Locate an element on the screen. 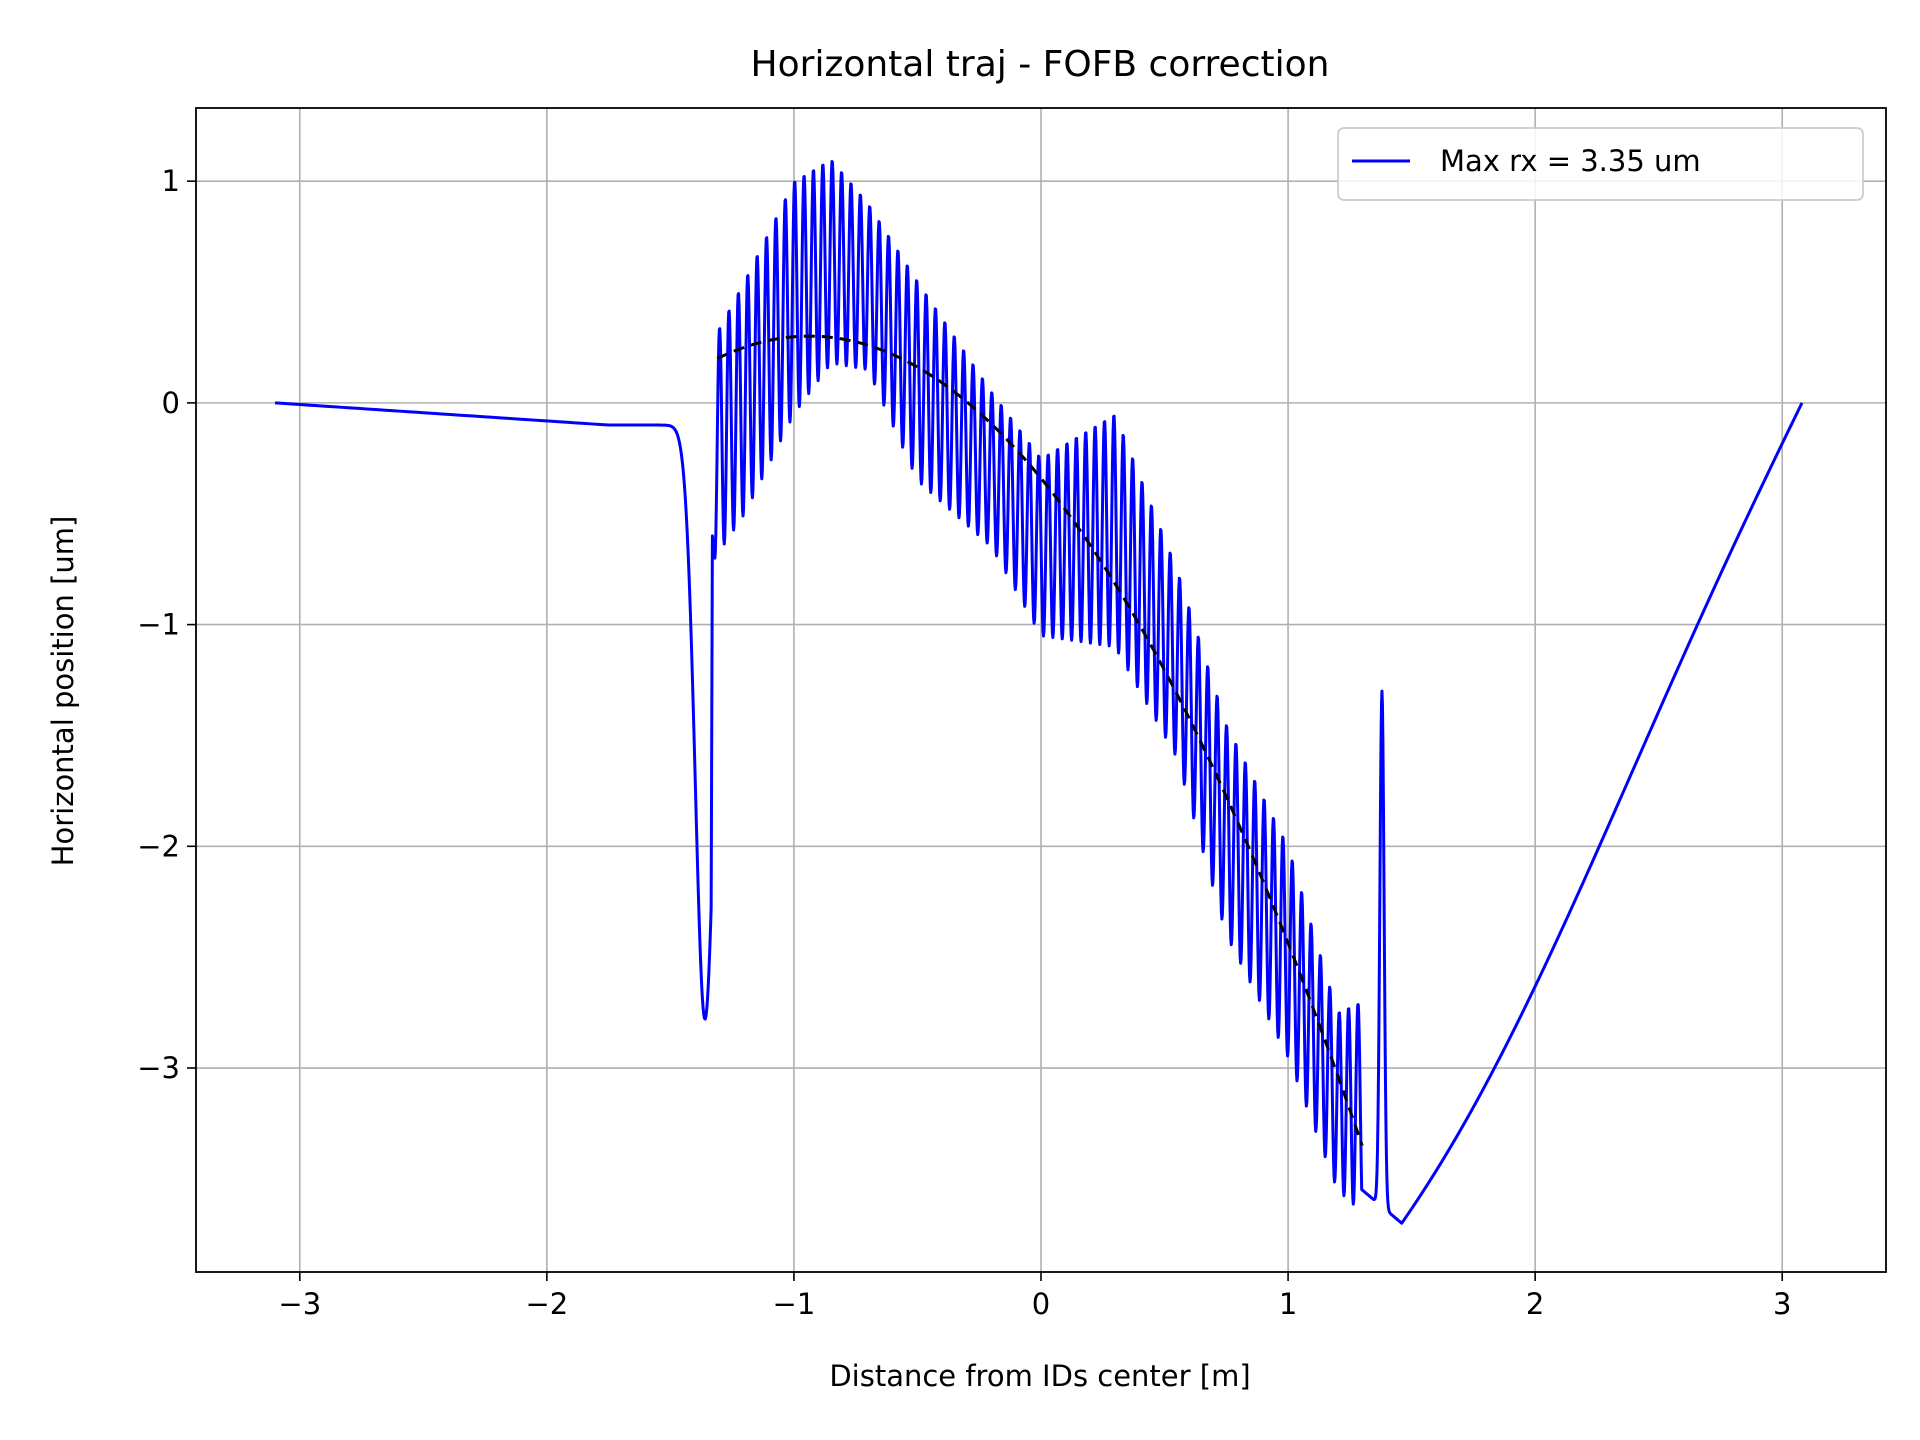  legend-box is located at coordinates (1600, 164).